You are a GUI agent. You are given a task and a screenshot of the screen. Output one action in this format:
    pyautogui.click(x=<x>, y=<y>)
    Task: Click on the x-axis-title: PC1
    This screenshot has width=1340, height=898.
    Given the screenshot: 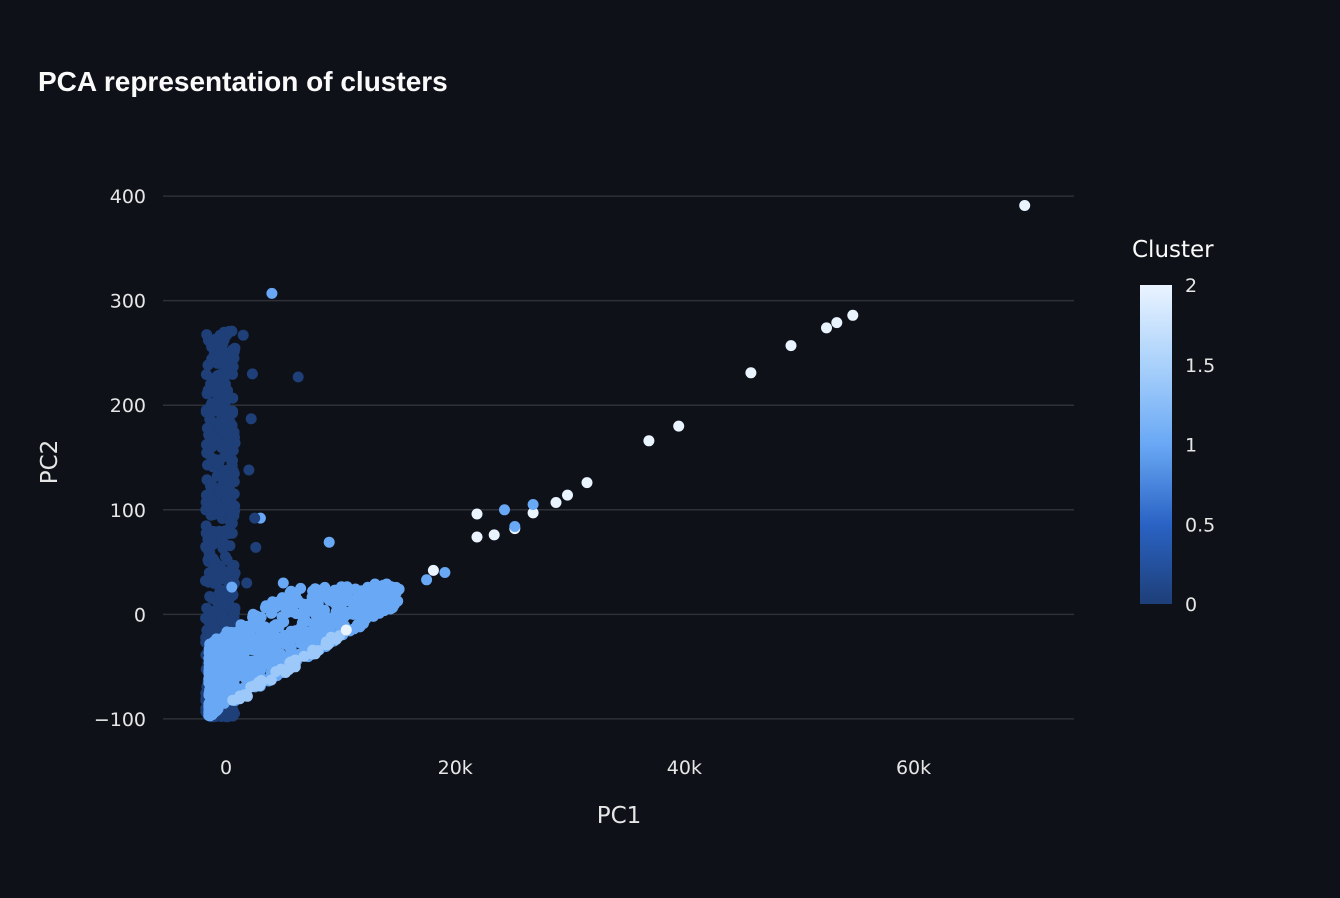 What is the action you would take?
    pyautogui.click(x=619, y=816)
    